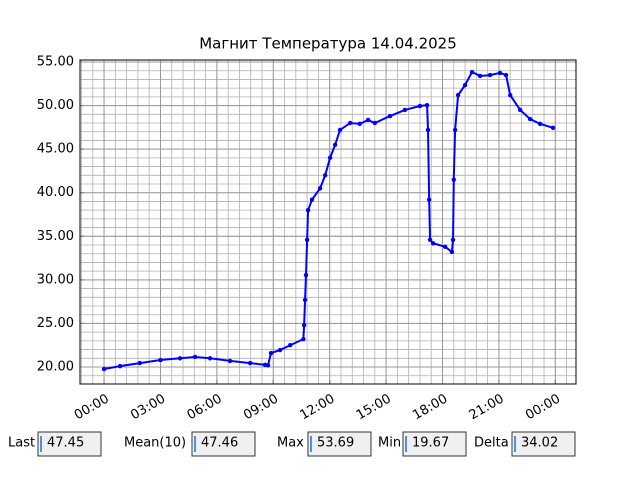 The image size is (640, 480). I want to click on y-tick-label: 35.00, so click(55, 236).